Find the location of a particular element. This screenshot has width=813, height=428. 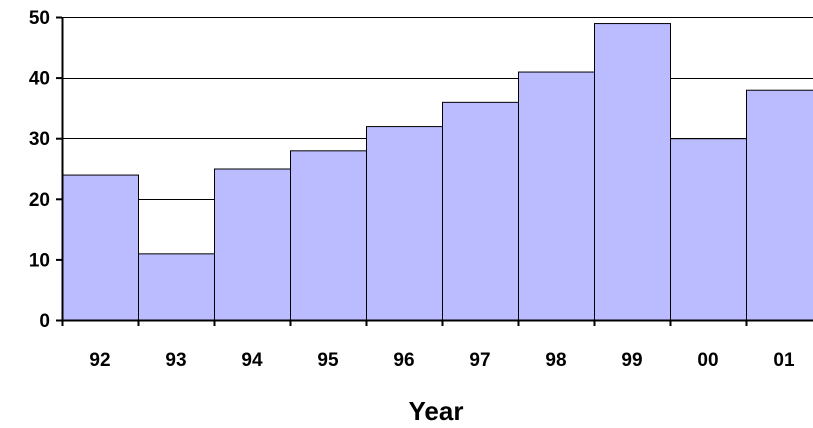

y-axis-ticks: 0 10 20 30 40 50 is located at coordinates (45, 170).